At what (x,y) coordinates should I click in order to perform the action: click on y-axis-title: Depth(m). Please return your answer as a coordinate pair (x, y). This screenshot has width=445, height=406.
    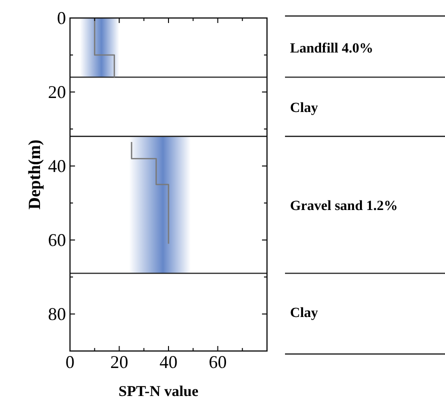
    Looking at the image, I should click on (34, 175).